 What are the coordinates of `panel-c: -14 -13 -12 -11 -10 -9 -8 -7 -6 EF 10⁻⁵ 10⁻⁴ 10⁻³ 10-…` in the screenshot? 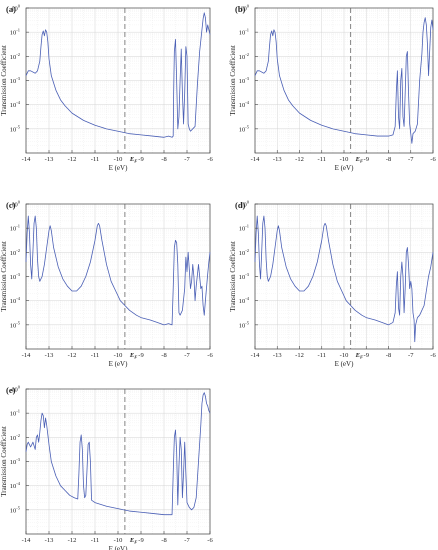 It's located at (106, 284).